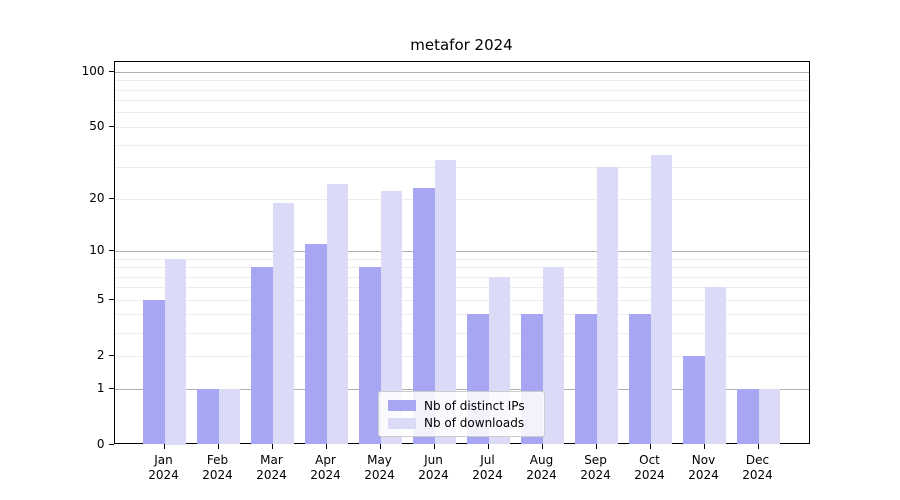 The image size is (900, 500). I want to click on bar-downloads-oct, so click(661, 300).